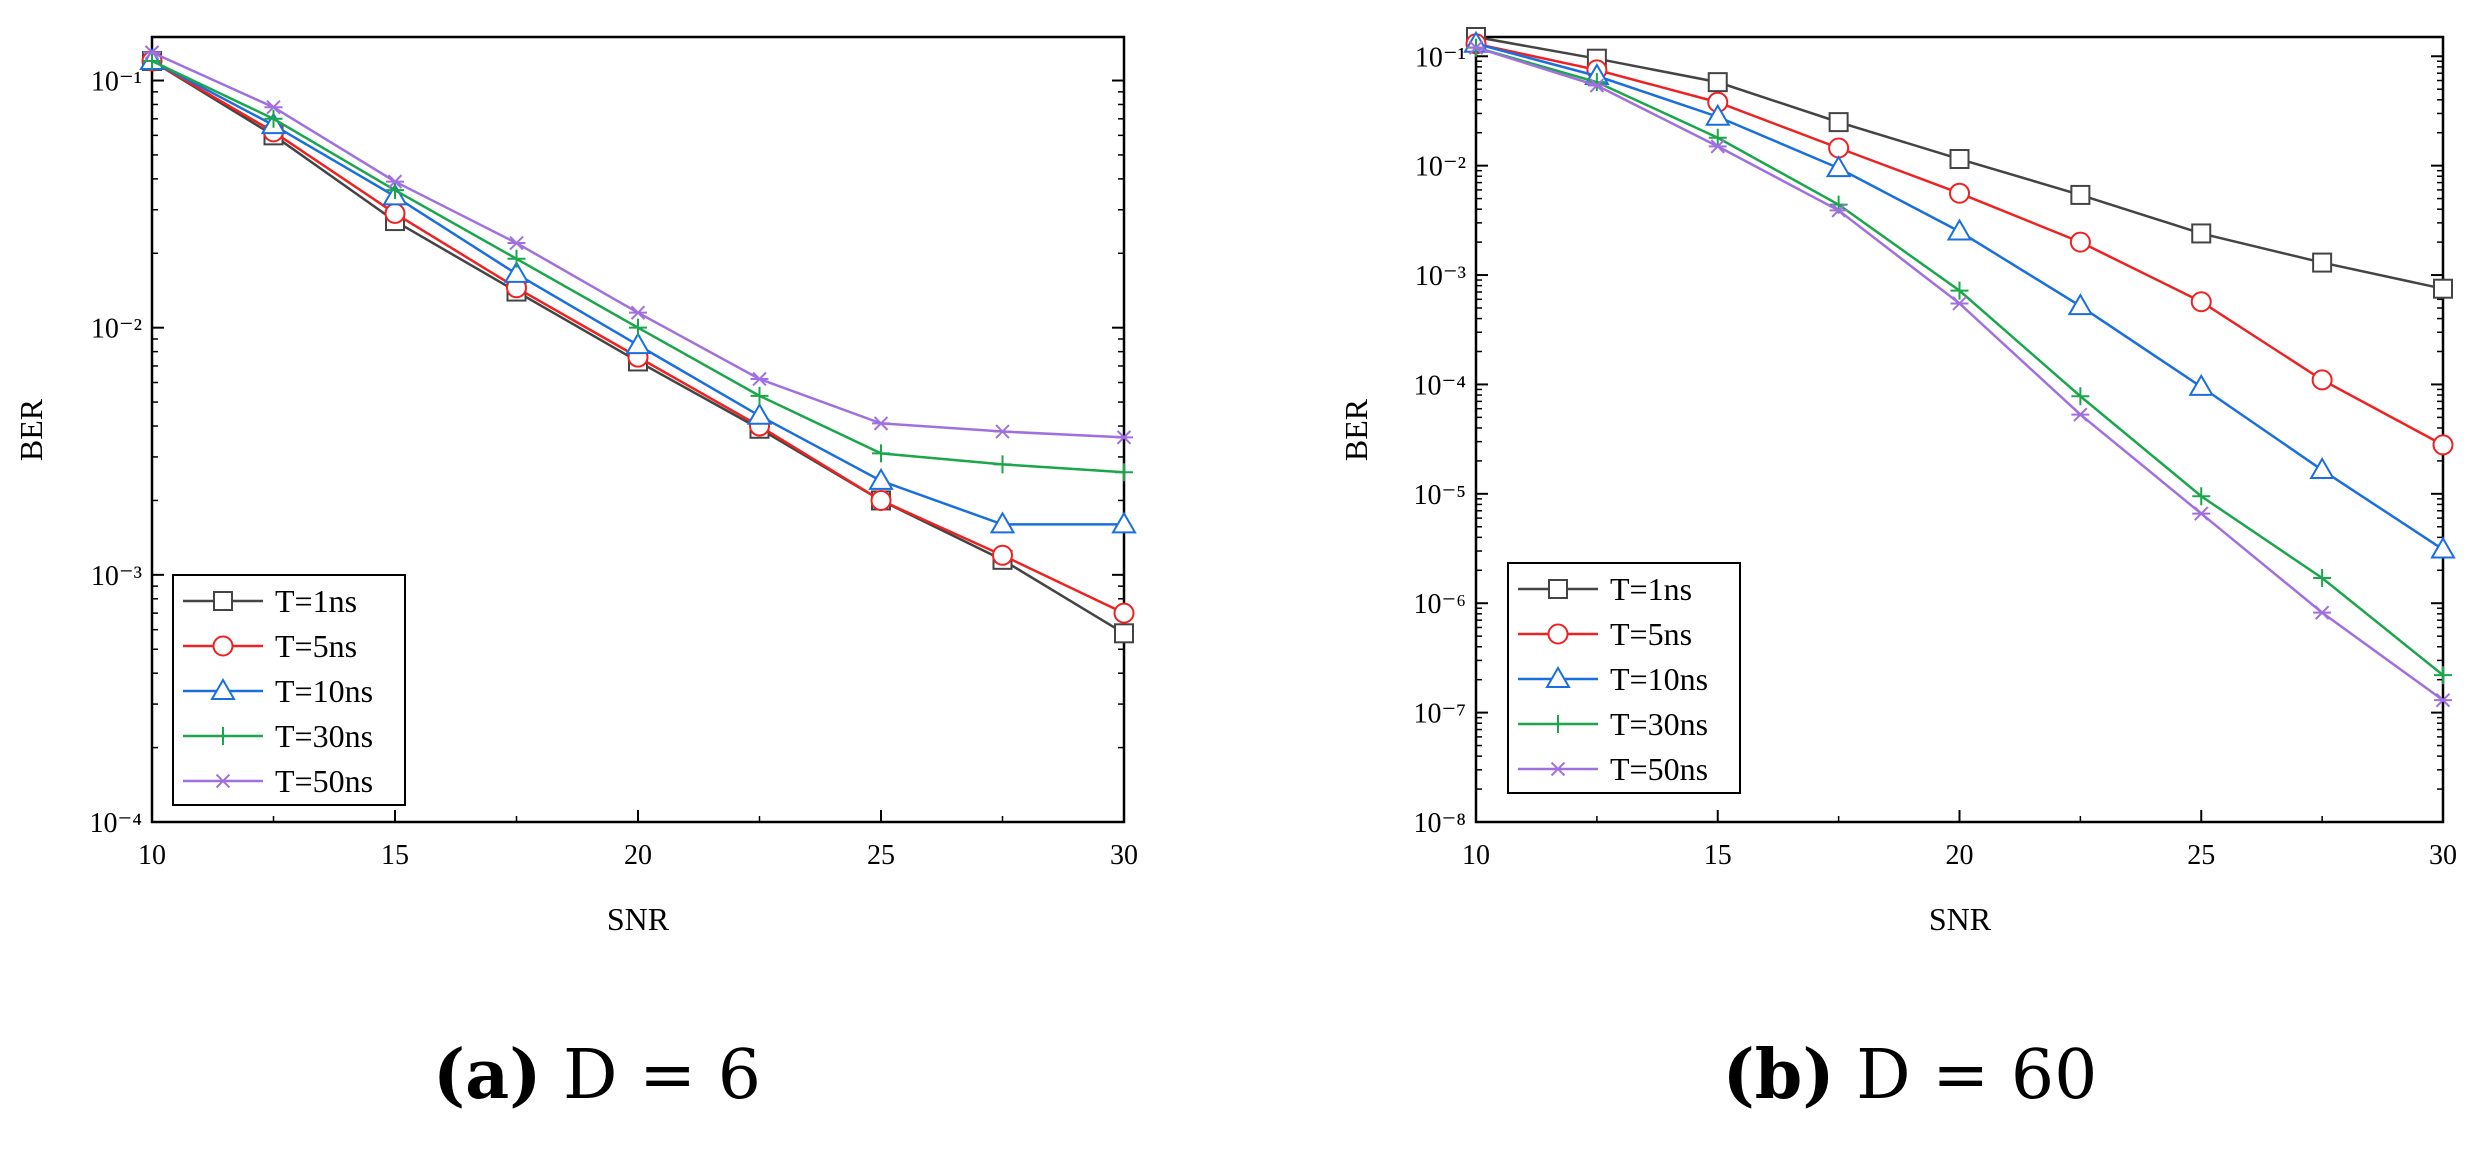  I want to click on y-tick-label-b: 10⁻⁸, so click(1439, 823).